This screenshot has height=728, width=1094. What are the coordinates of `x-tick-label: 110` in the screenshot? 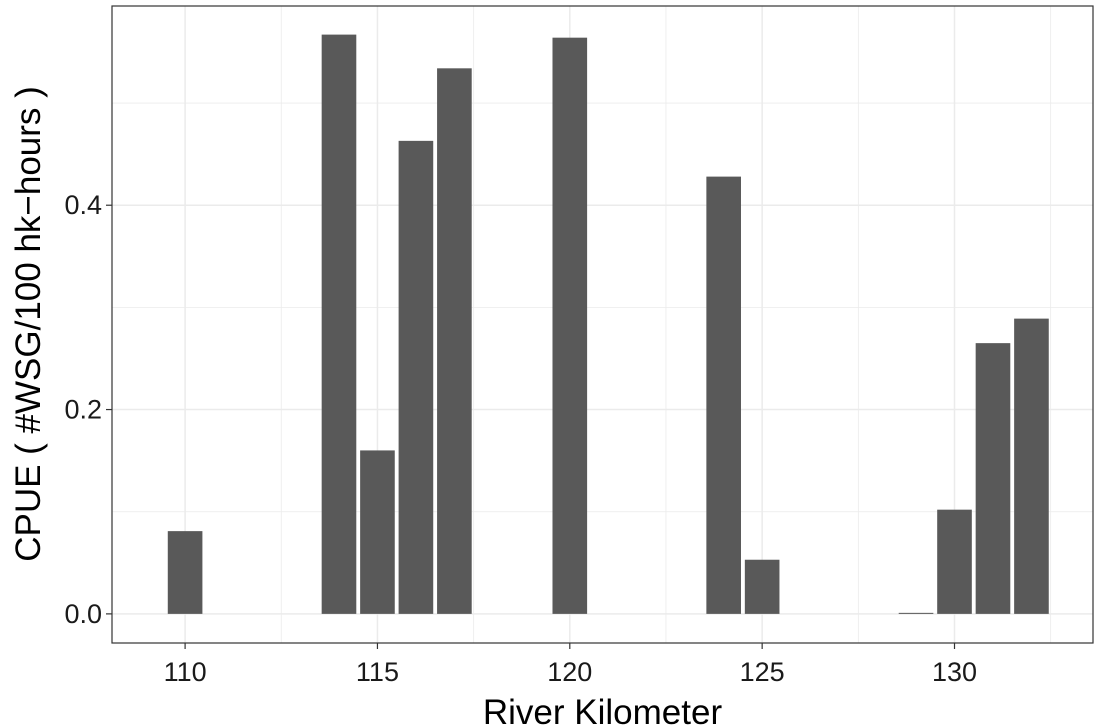 It's located at (185, 672).